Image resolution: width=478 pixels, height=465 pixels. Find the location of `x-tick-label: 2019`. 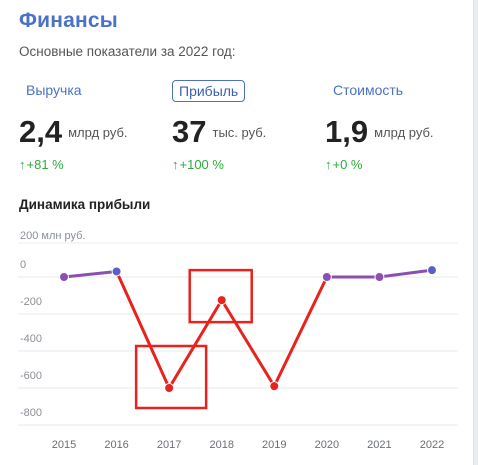

x-tick-label: 2019 is located at coordinates (274, 445).